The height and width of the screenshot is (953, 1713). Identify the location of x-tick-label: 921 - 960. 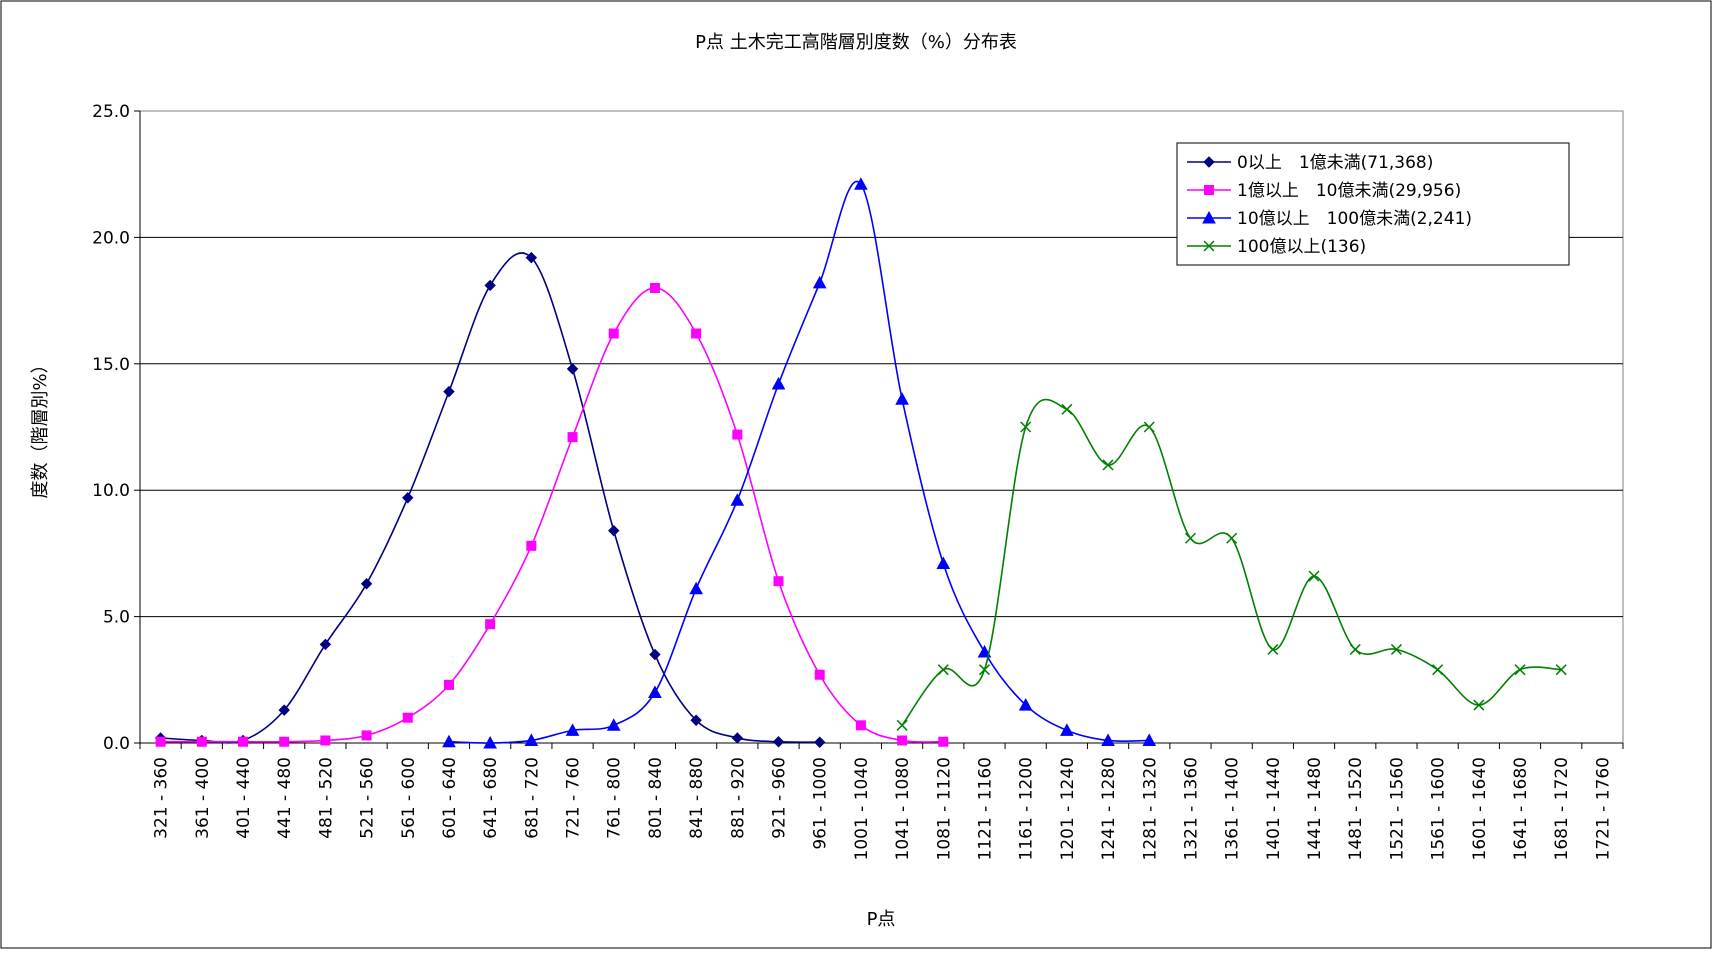
(780, 798).